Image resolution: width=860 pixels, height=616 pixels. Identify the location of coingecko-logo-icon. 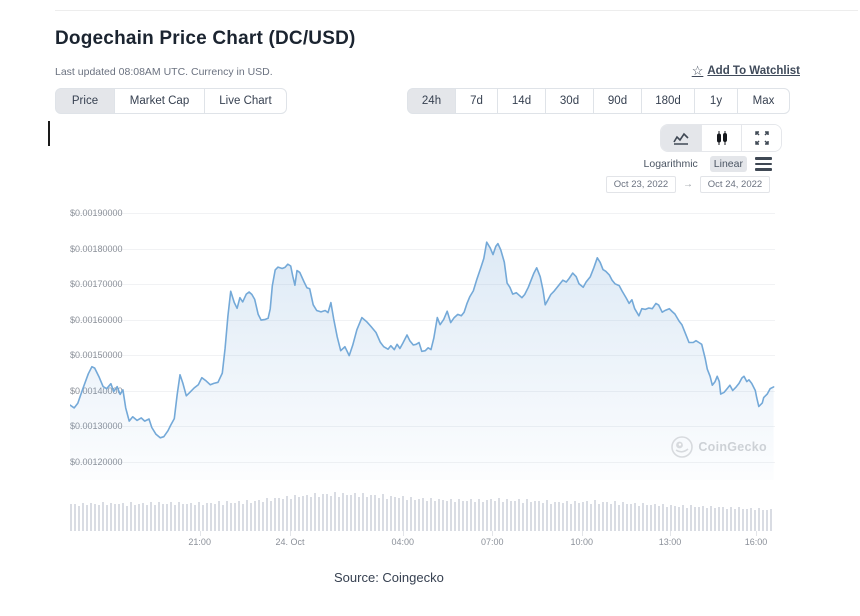
(682, 447).